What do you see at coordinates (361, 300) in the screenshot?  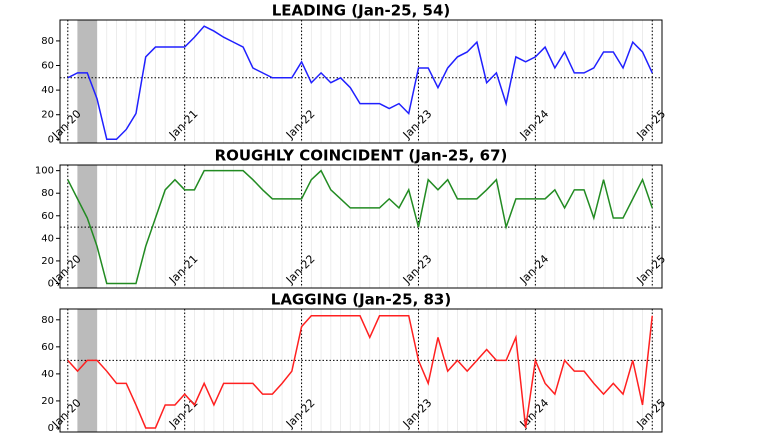 I see `chart-title: LAGGING (Jan-25, 83)` at bounding box center [361, 300].